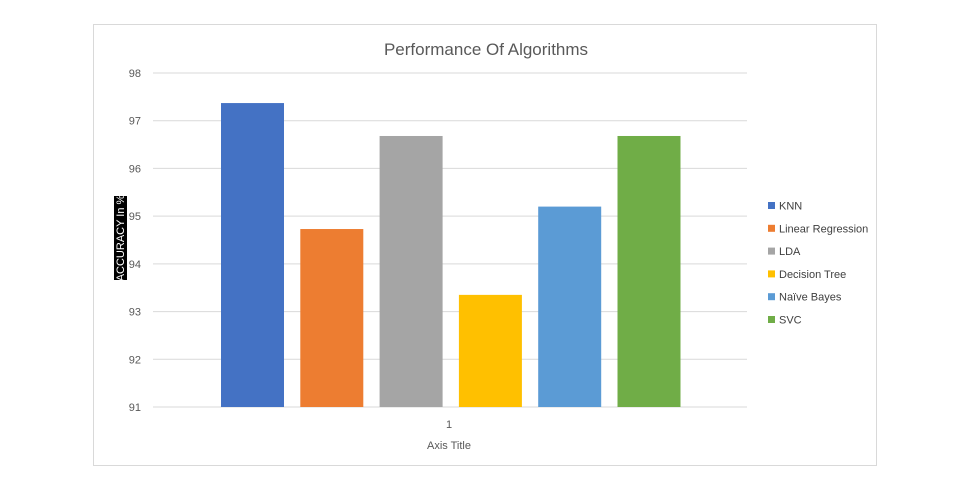 The image size is (959, 482). I want to click on bar-na-ve-bayes, so click(570, 306).